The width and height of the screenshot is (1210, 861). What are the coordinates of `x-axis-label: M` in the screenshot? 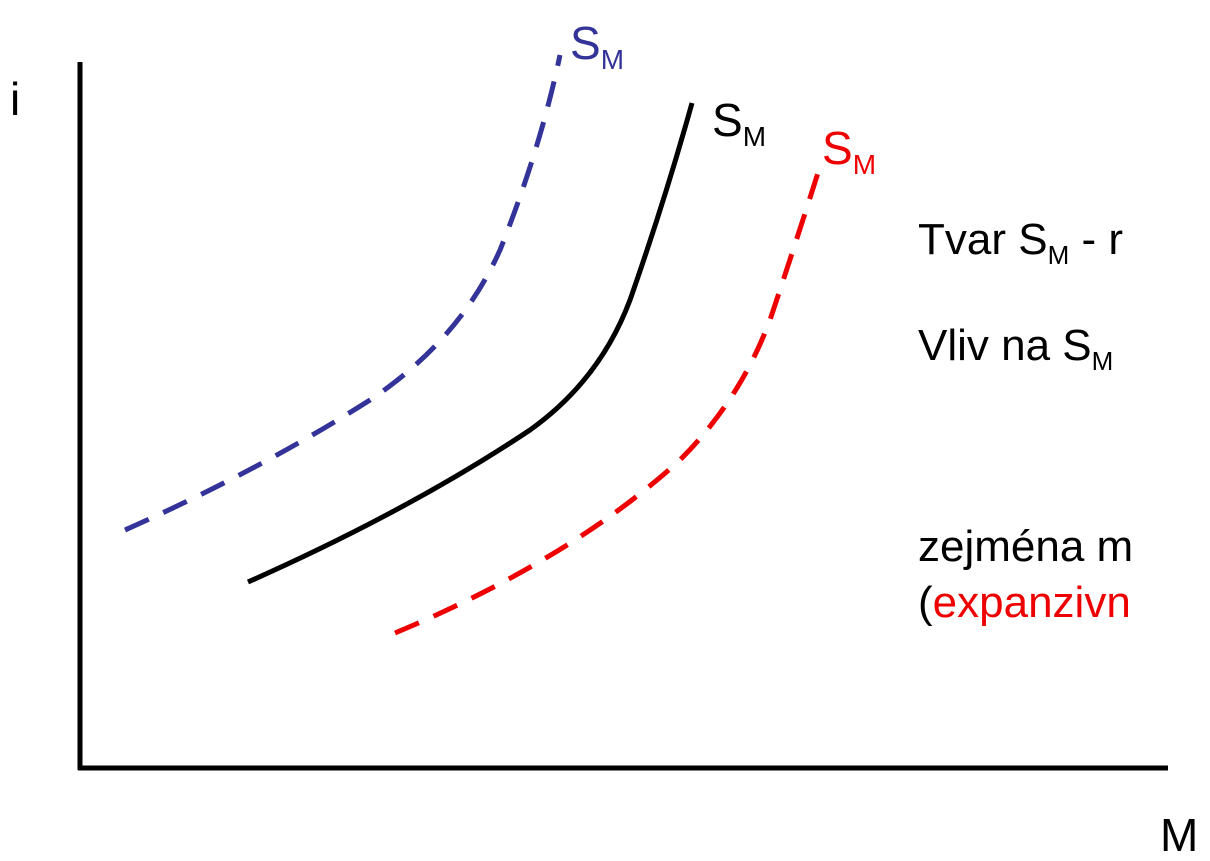 It's located at (1179, 835).